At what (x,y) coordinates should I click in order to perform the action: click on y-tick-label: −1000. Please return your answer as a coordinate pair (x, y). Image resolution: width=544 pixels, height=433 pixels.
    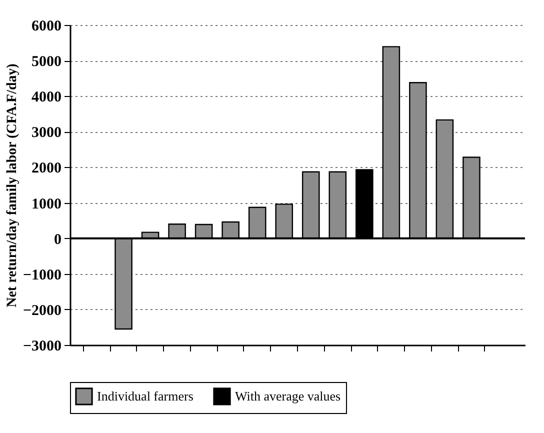
    Looking at the image, I should click on (42, 275).